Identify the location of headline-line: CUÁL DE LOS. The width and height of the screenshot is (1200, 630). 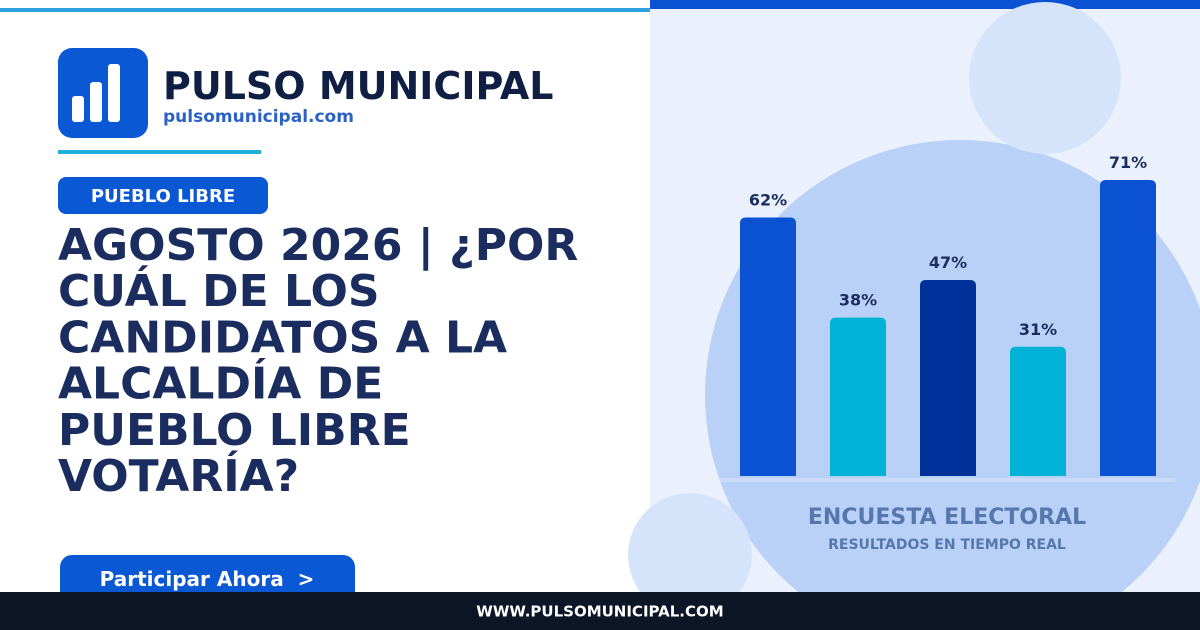
(219, 290).